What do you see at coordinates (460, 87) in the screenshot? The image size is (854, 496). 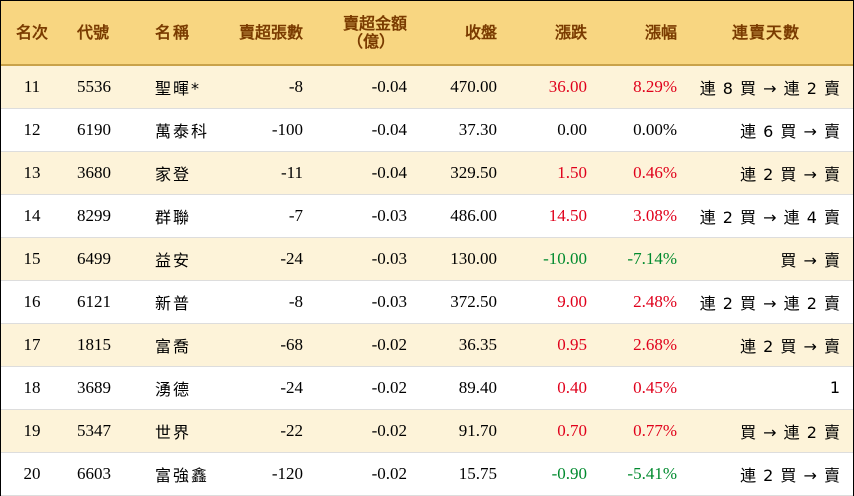 I see `close-cell: 470.00` at bounding box center [460, 87].